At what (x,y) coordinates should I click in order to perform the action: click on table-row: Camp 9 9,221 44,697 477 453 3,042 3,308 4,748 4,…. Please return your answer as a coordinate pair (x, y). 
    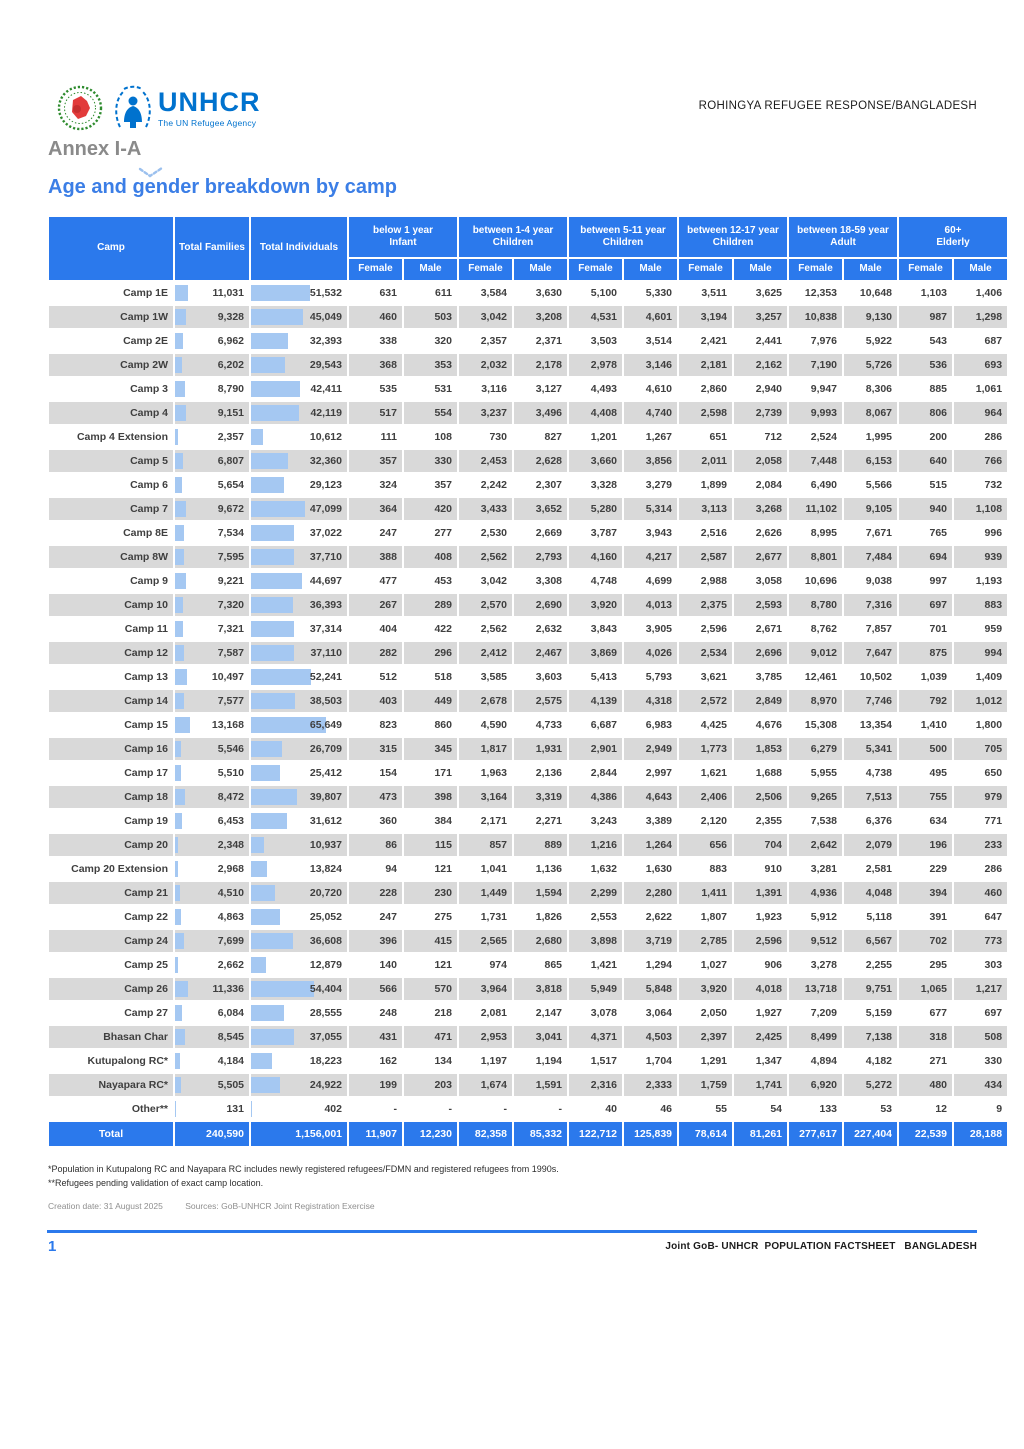
    Looking at the image, I should click on (528, 581).